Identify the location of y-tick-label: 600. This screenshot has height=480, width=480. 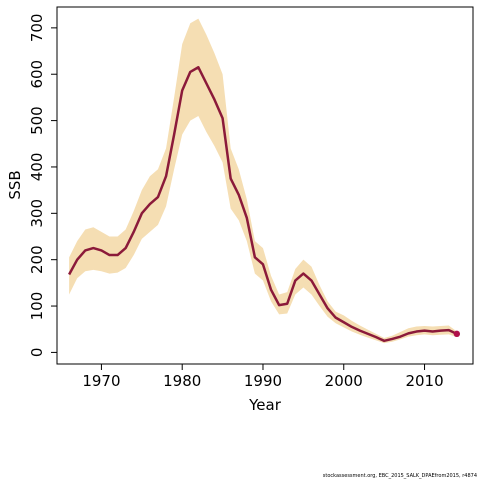
(37, 74).